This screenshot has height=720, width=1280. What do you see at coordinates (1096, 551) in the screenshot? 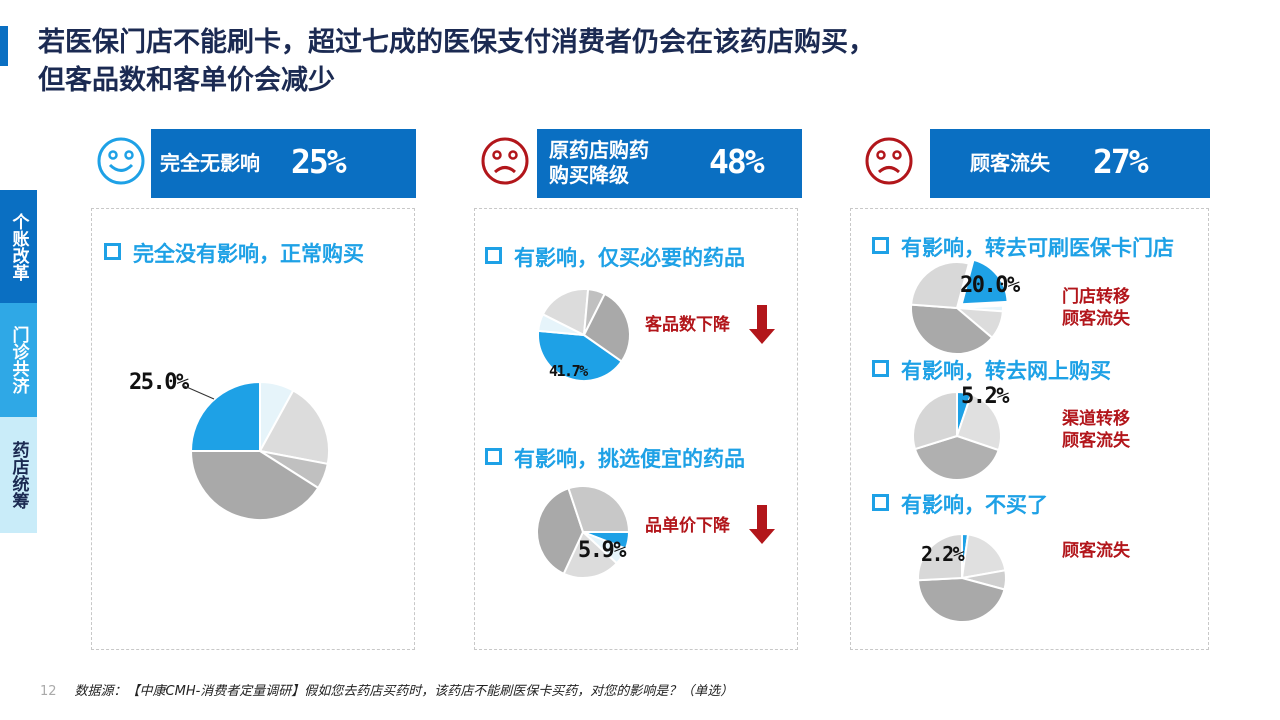
I see `label-customer-loss: 顾客流失` at bounding box center [1096, 551].